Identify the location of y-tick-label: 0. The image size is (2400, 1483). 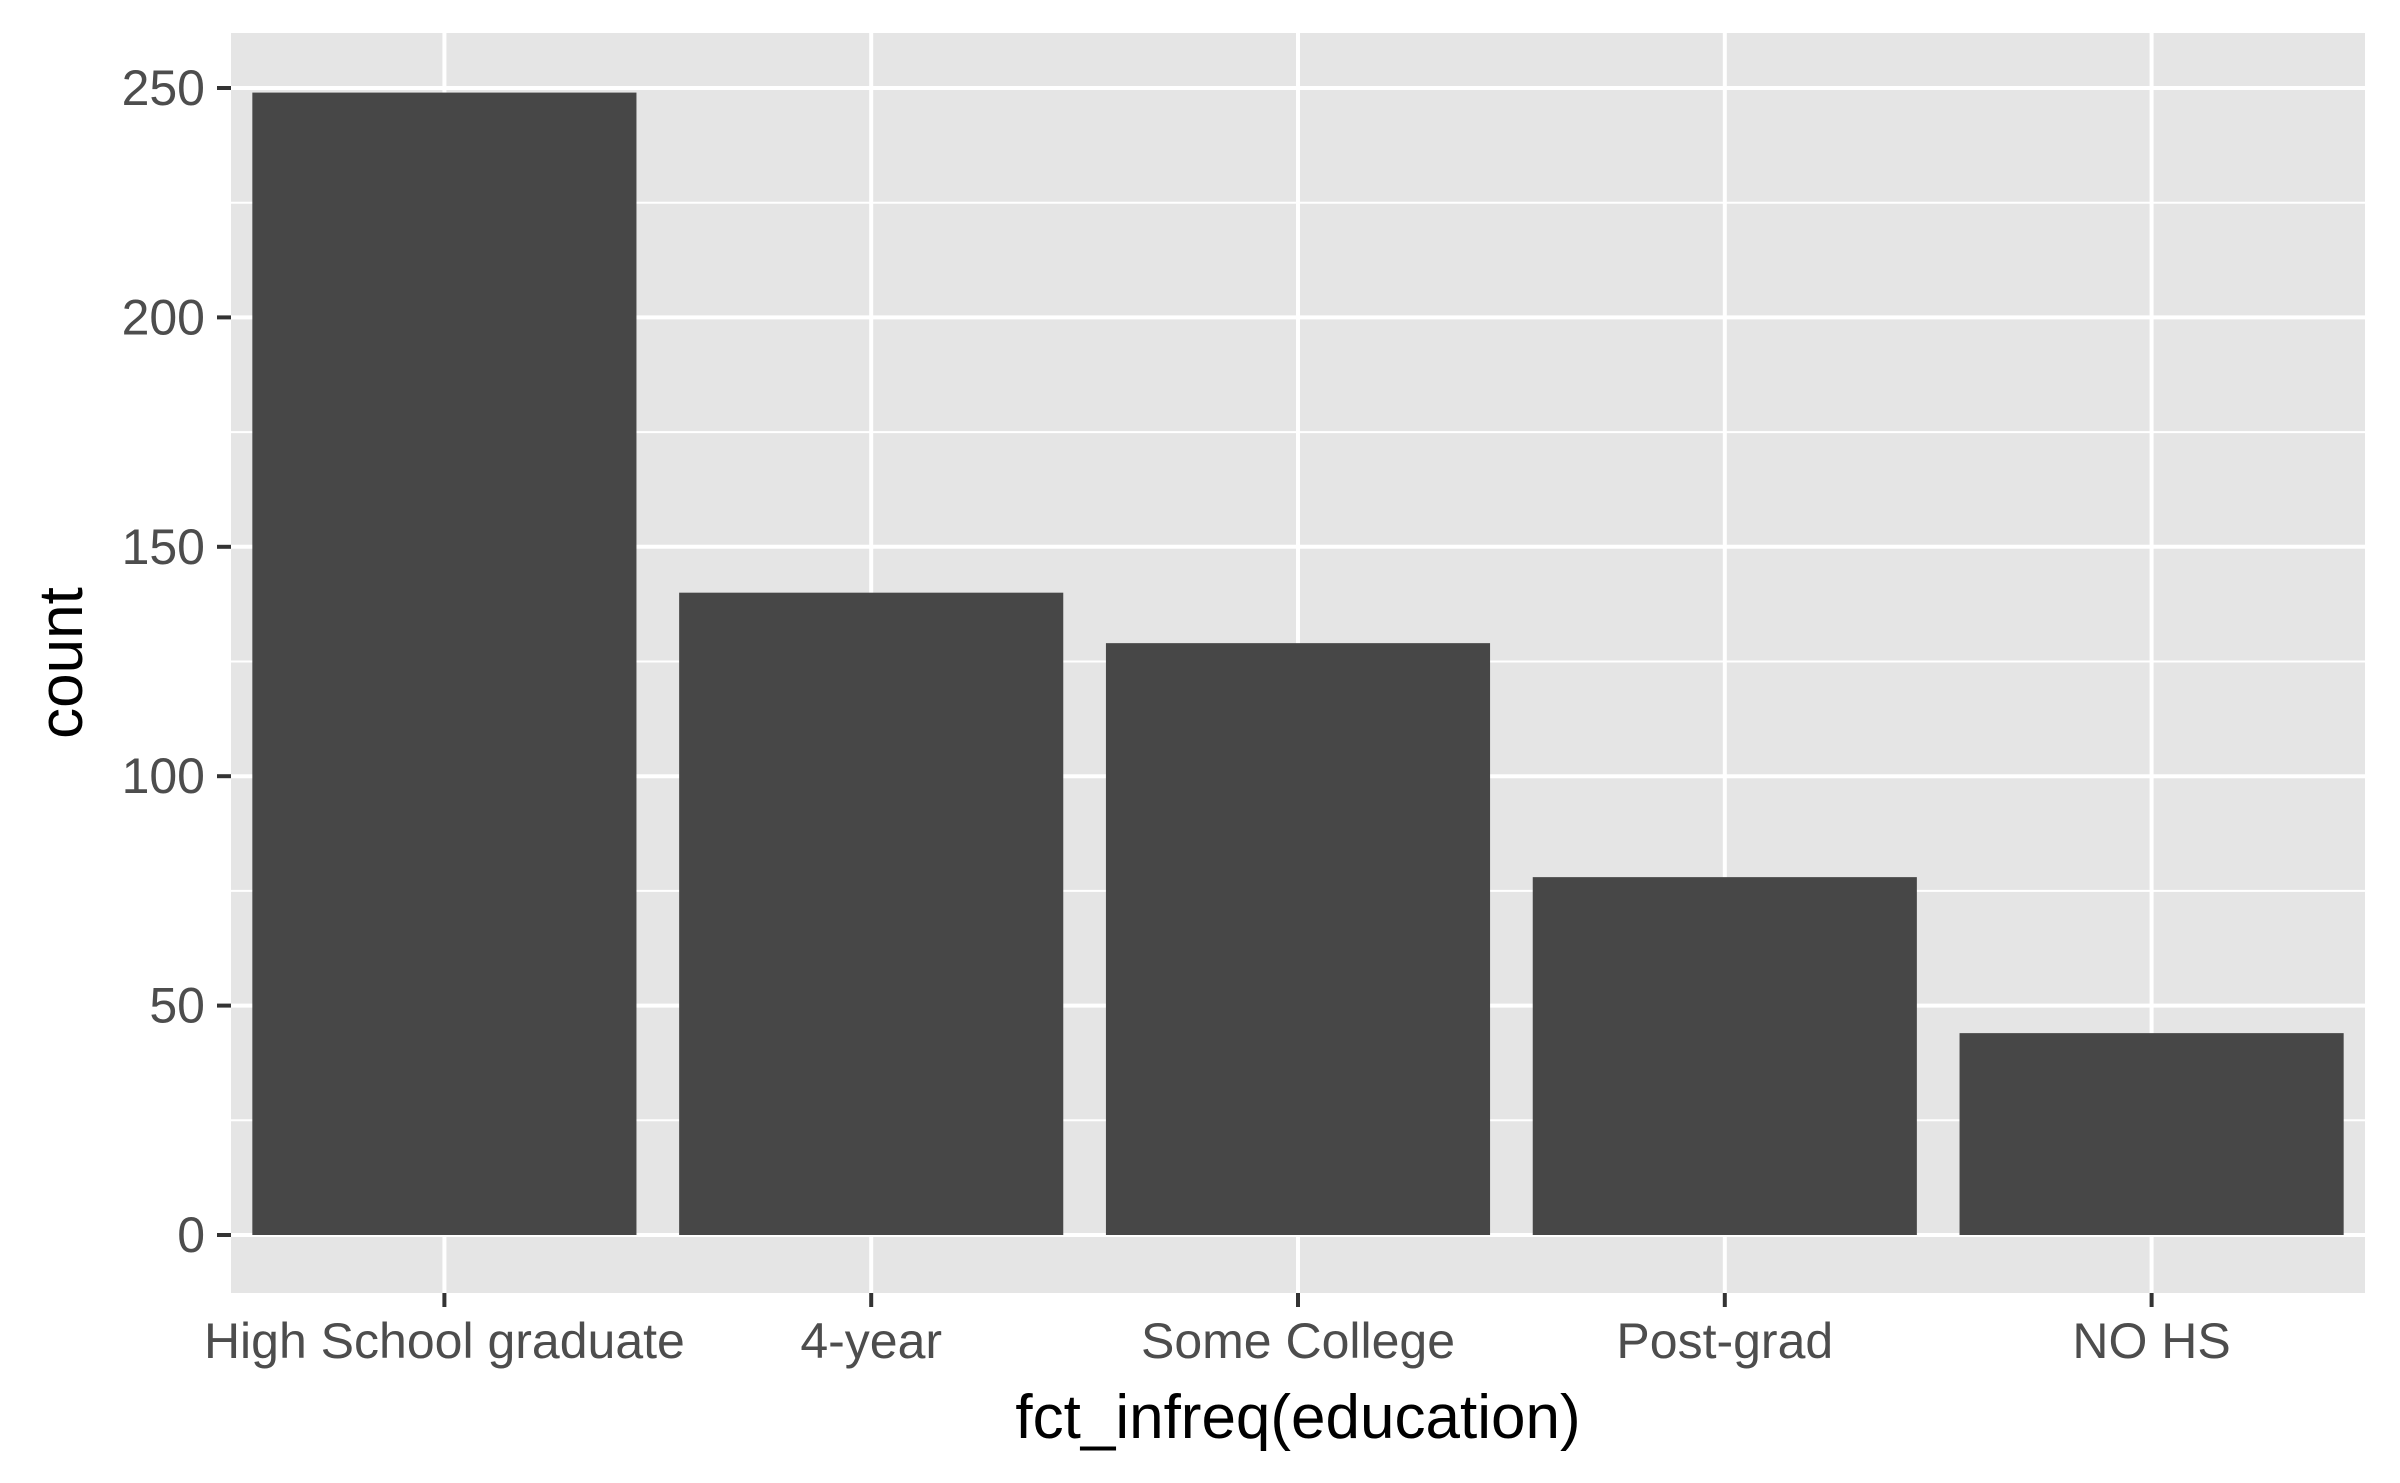
(191, 1235).